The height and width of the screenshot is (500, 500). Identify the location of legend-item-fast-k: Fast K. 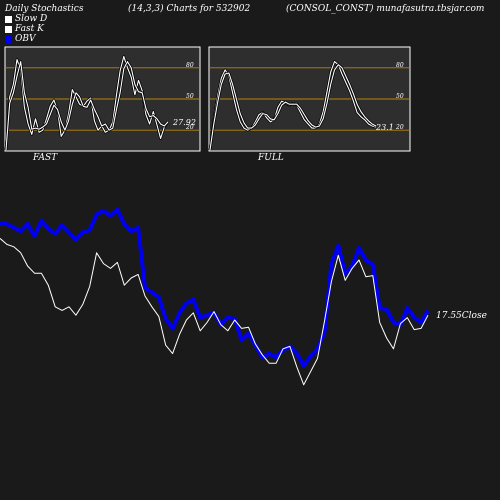
(24, 29).